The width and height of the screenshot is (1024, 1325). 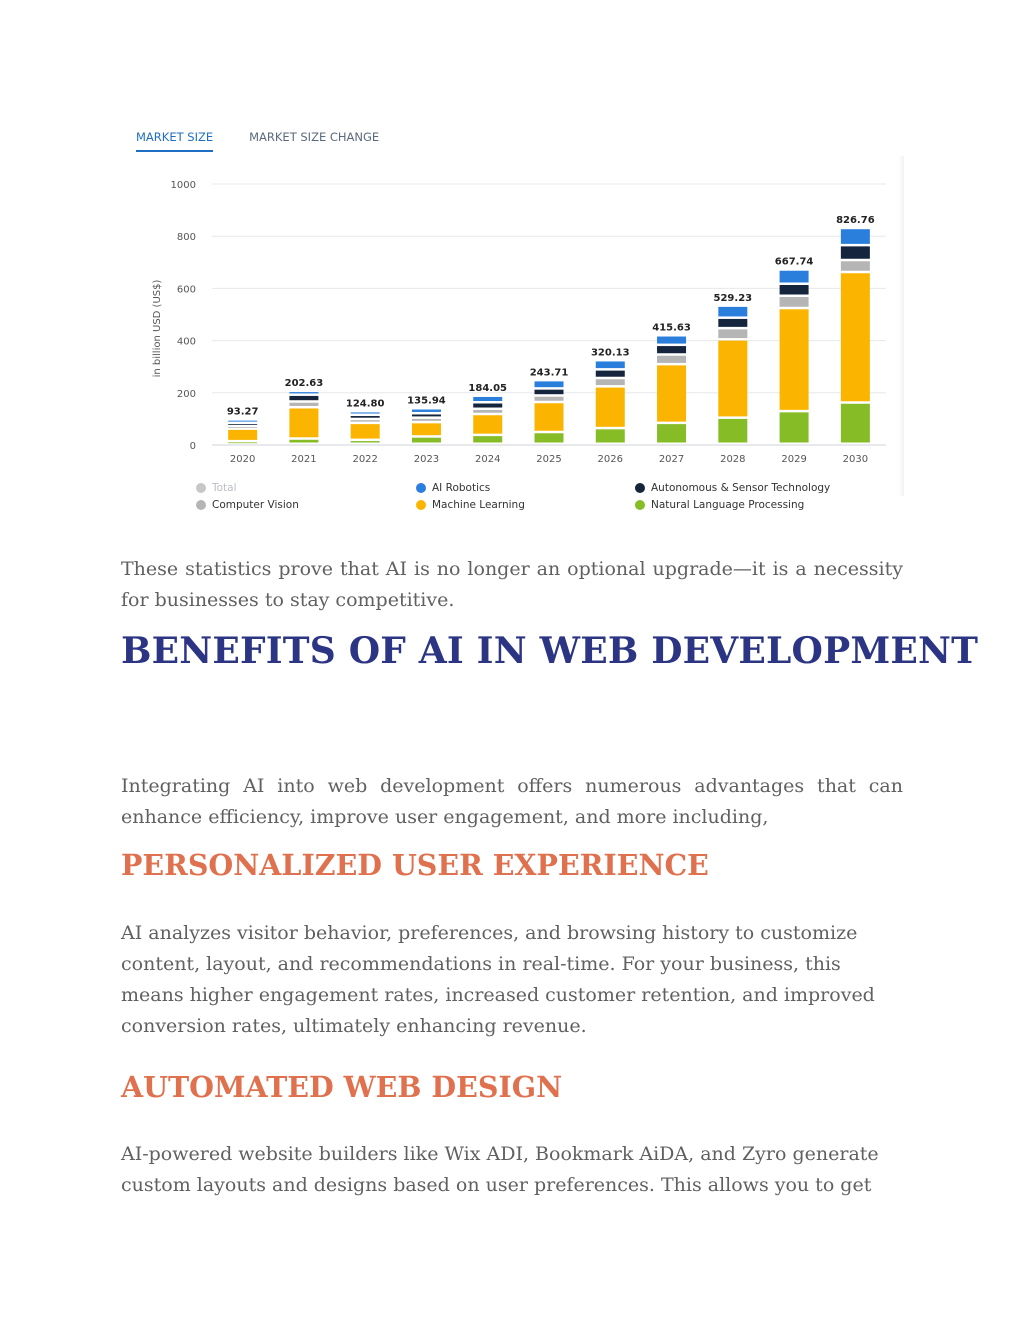 I want to click on automated-design-heading: AUTOMATED WEB DESIGN, so click(x=342, y=1087).